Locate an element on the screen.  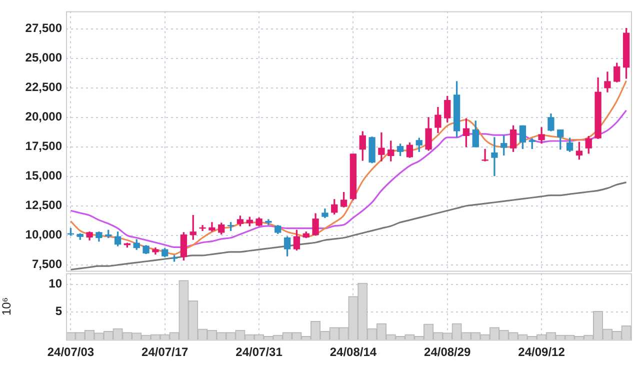
x-tick-label: 24/08/29 is located at coordinates (448, 352).